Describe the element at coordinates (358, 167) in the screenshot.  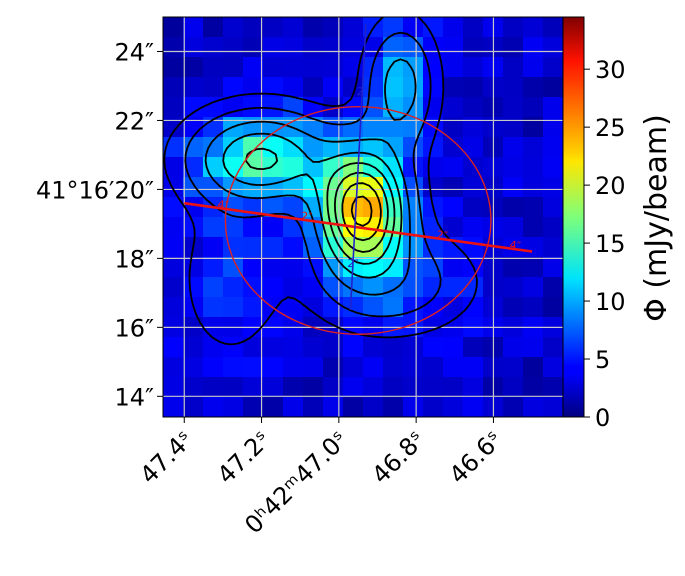
I see `minor-axis-line` at that location.